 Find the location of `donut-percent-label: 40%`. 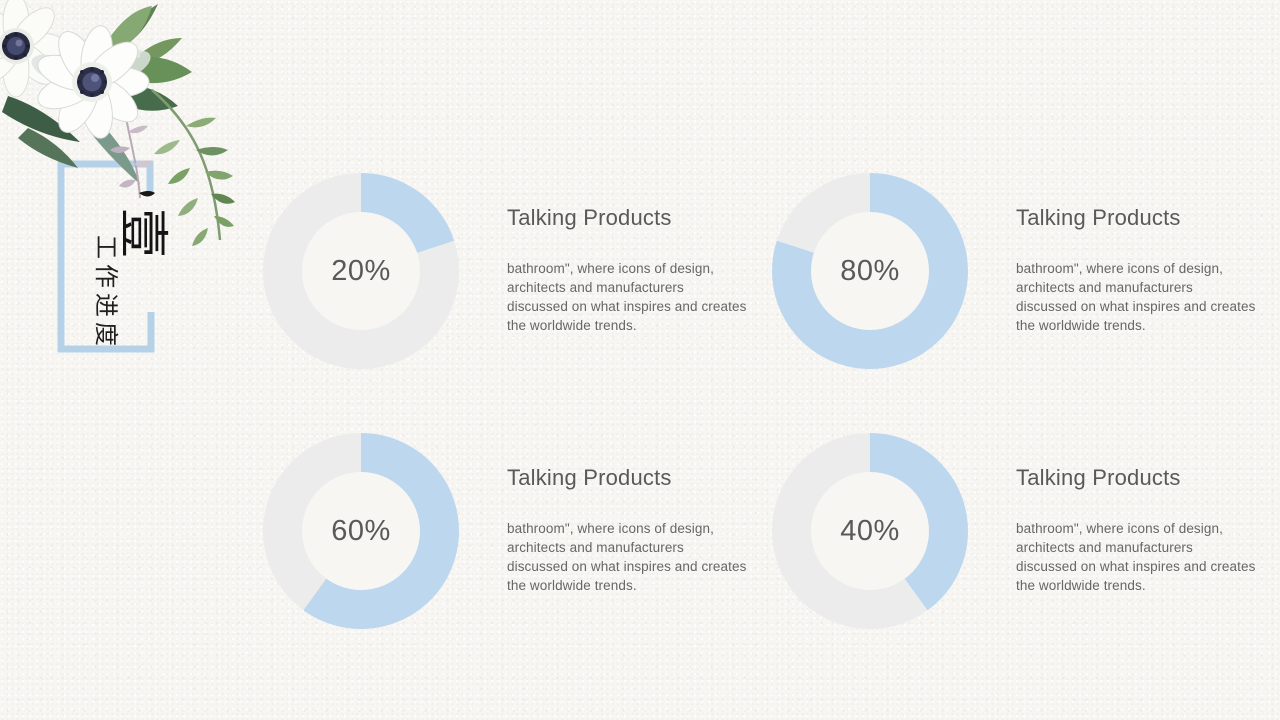

donut-percent-label: 40% is located at coordinates (870, 530).